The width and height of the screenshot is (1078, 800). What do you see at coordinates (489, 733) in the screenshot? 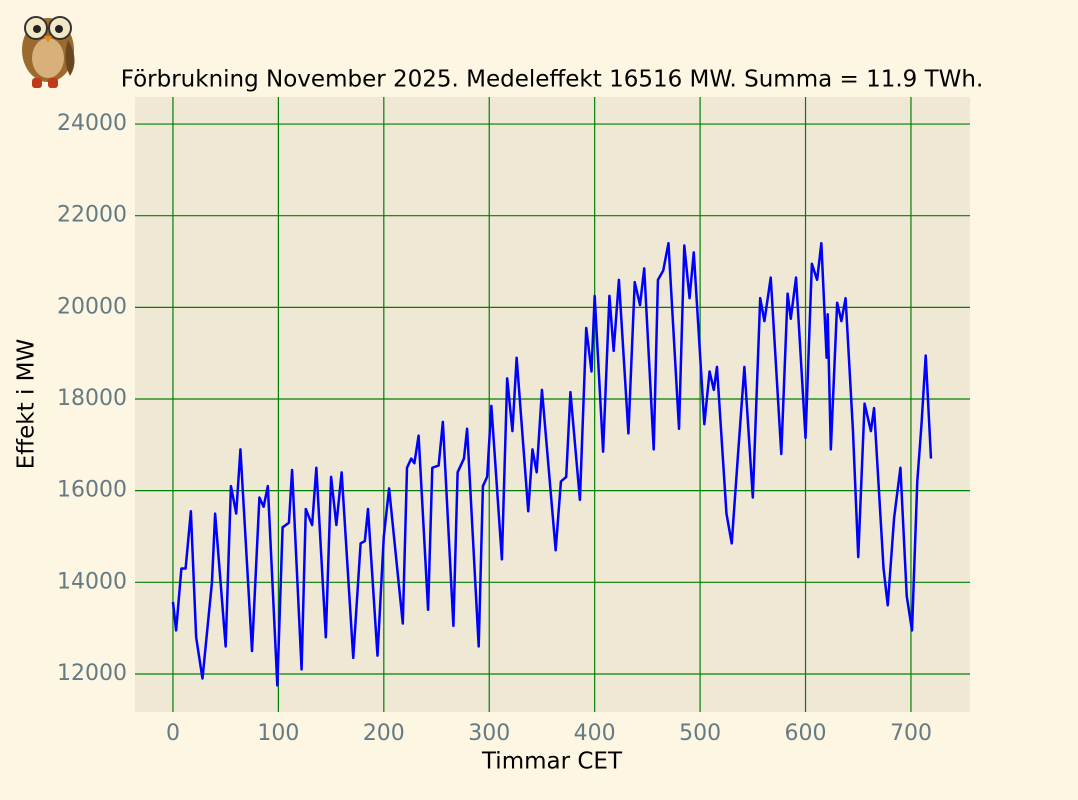
I see `x-tick-label: 300` at bounding box center [489, 733].